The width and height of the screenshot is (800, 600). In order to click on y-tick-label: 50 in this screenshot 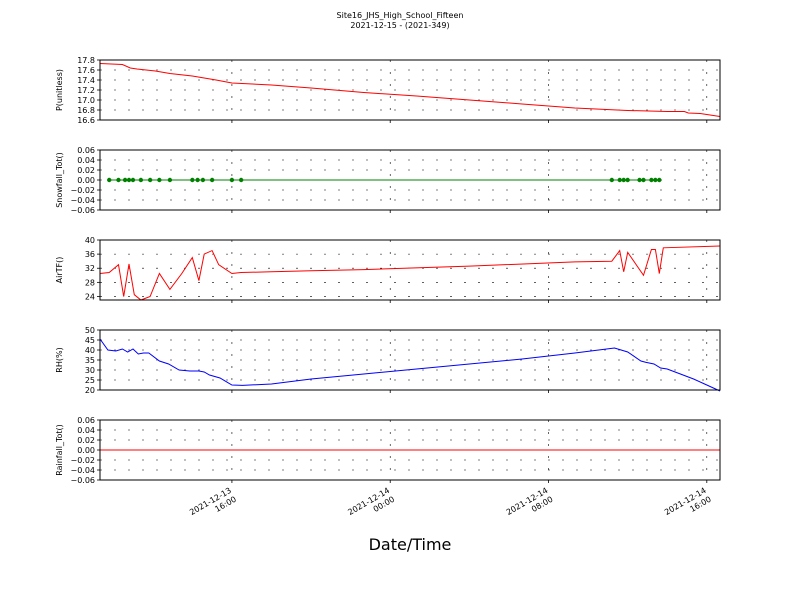, I will do `click(90, 330)`.